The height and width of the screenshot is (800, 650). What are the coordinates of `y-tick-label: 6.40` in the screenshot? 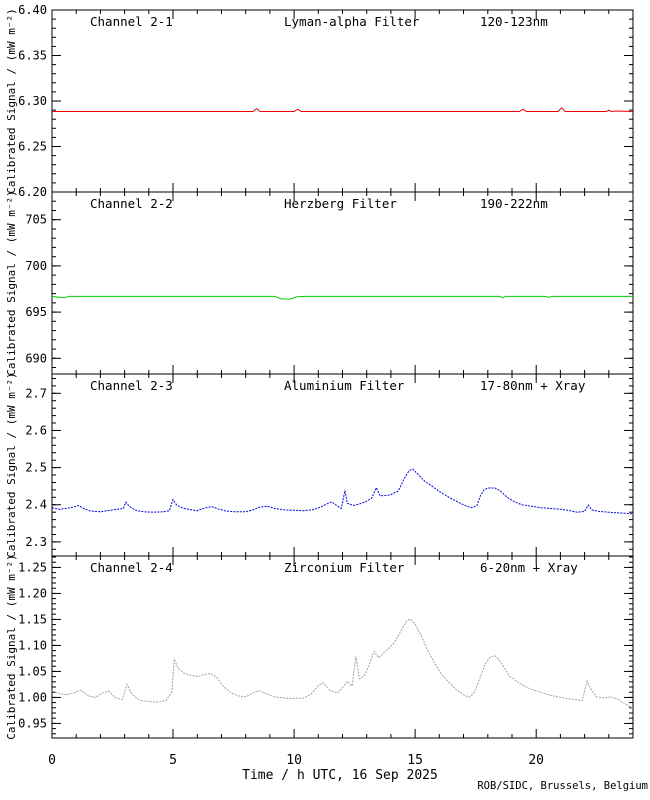 It's located at (32, 10).